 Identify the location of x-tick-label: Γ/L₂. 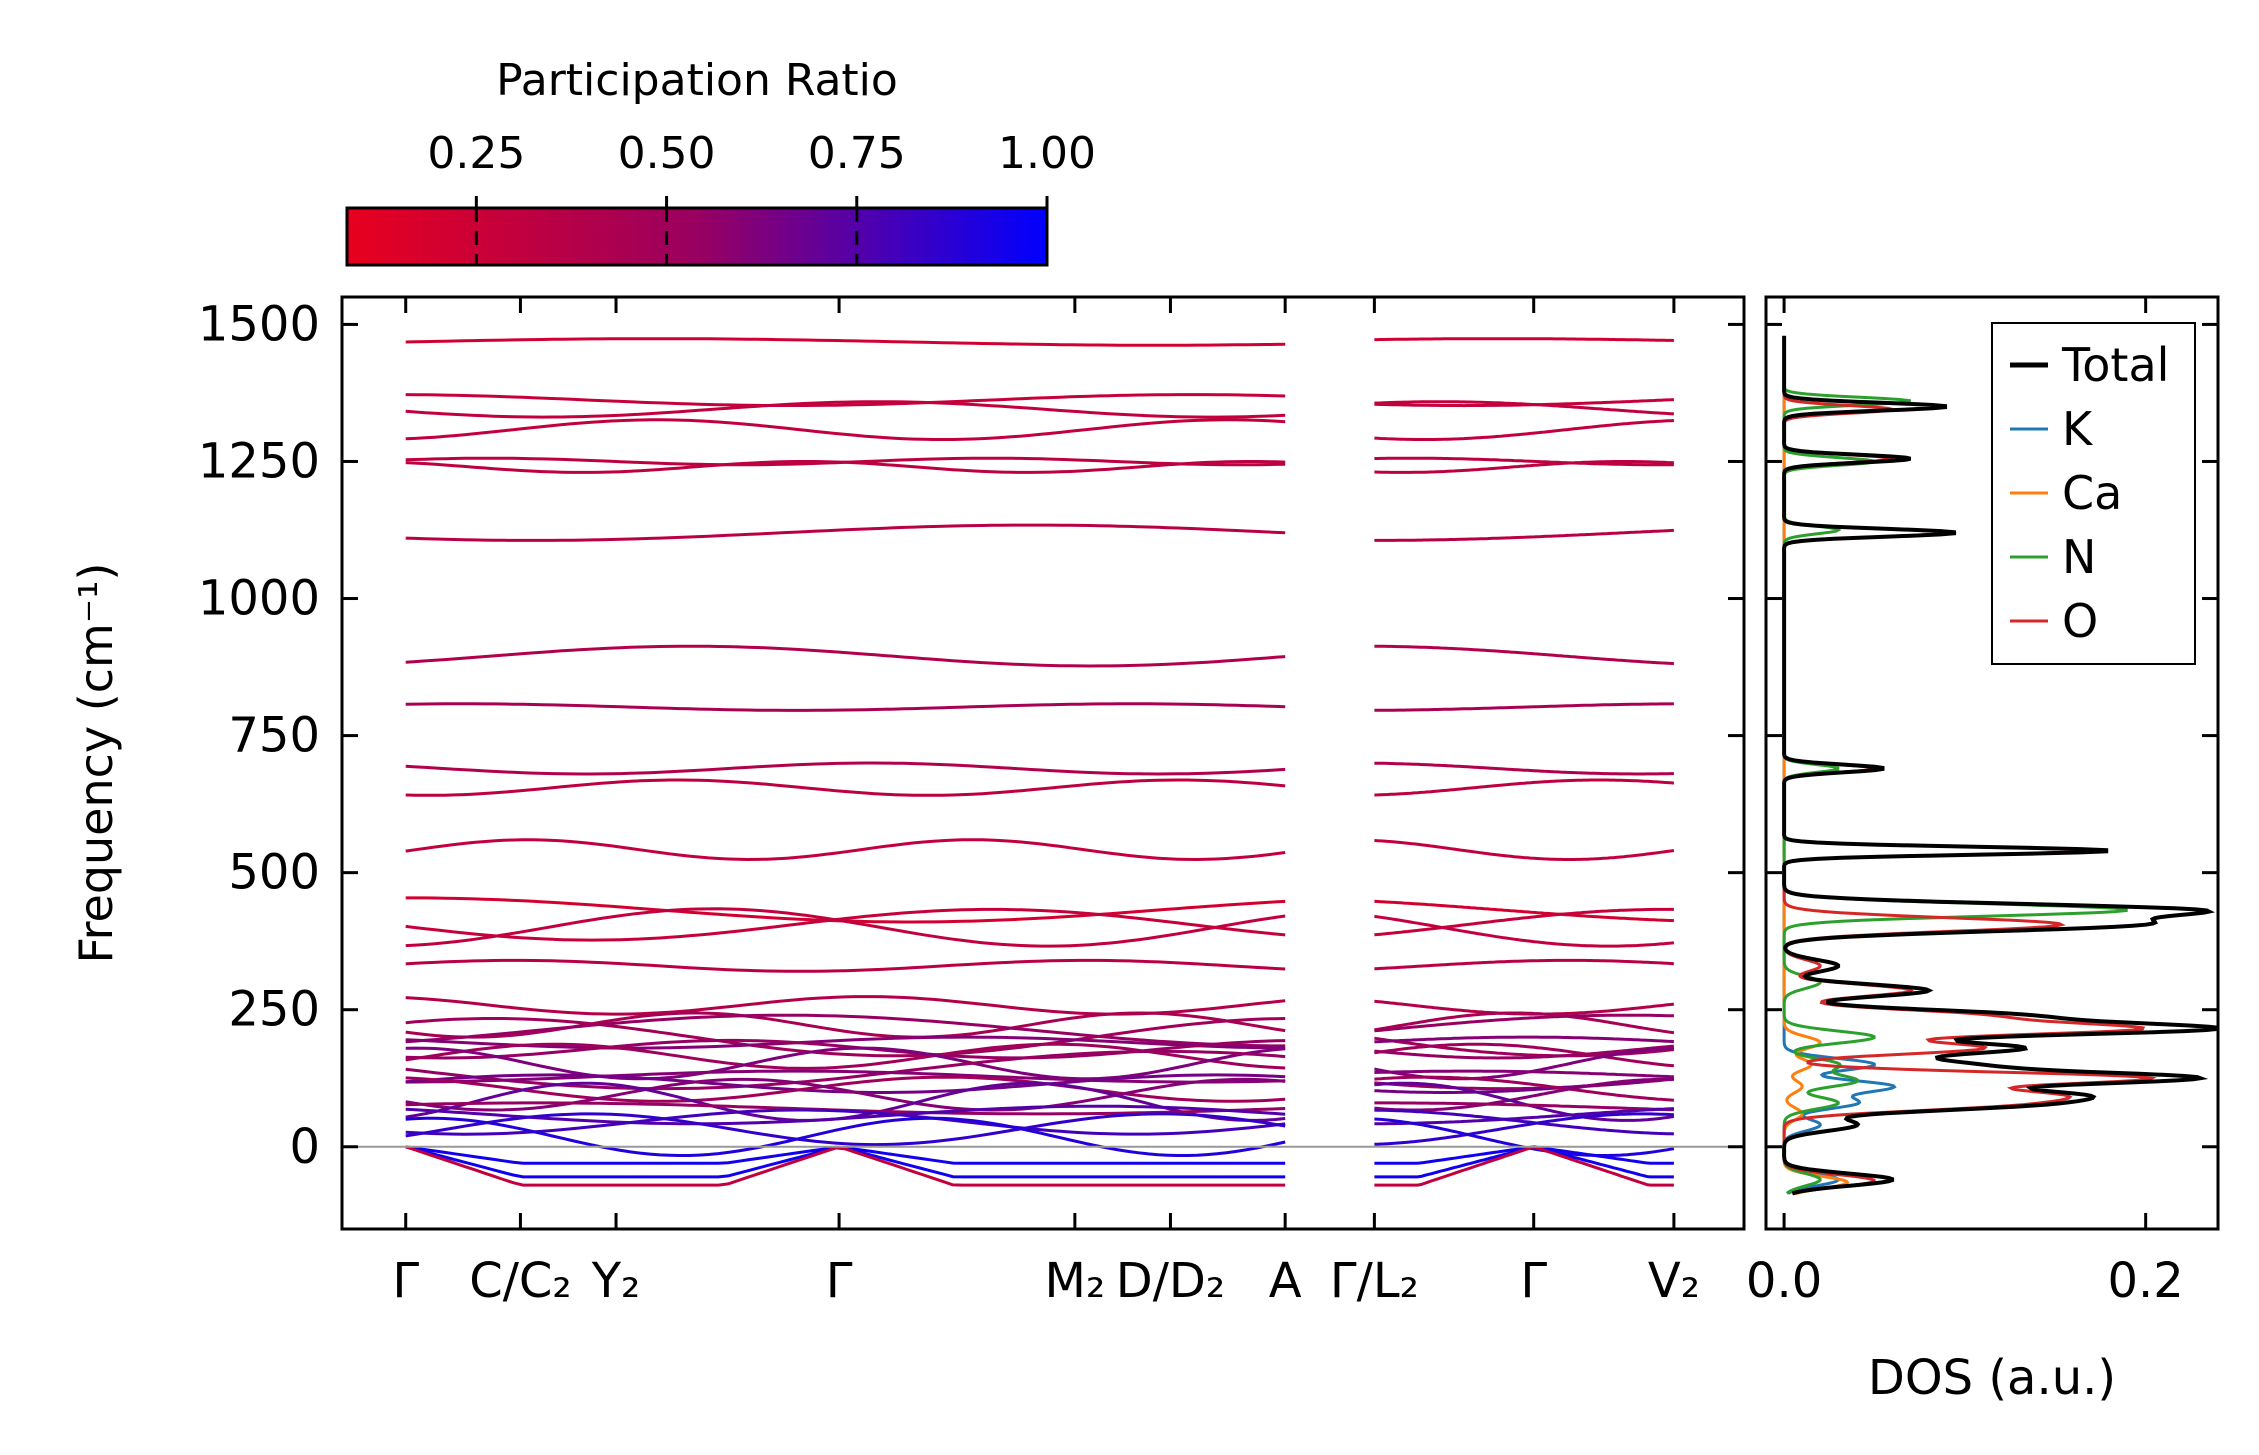
(1374, 1281).